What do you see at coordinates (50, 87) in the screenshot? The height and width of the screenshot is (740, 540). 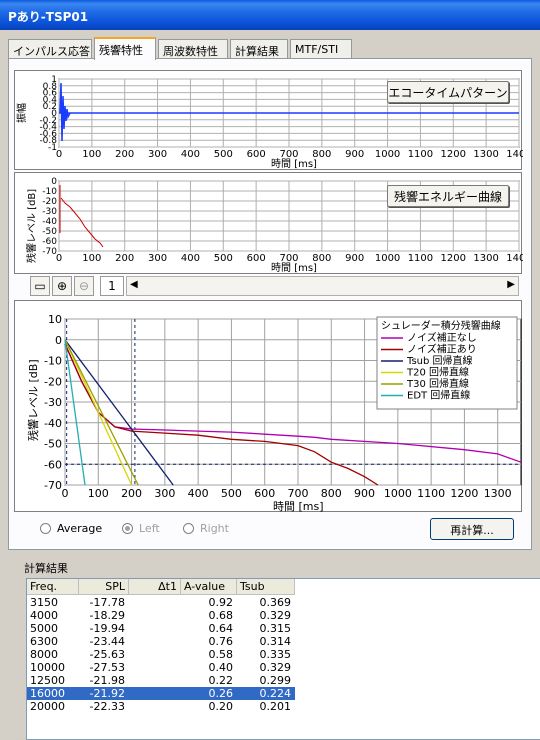 I see `echo-grid-ytick: 0.8` at bounding box center [50, 87].